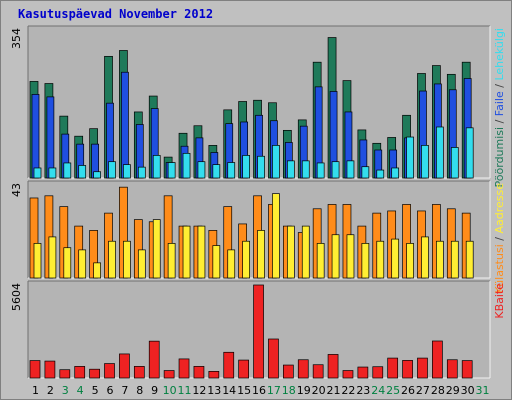 The width and height of the screenshot is (512, 401). I want to click on x-tick-label: 5, so click(95, 390).